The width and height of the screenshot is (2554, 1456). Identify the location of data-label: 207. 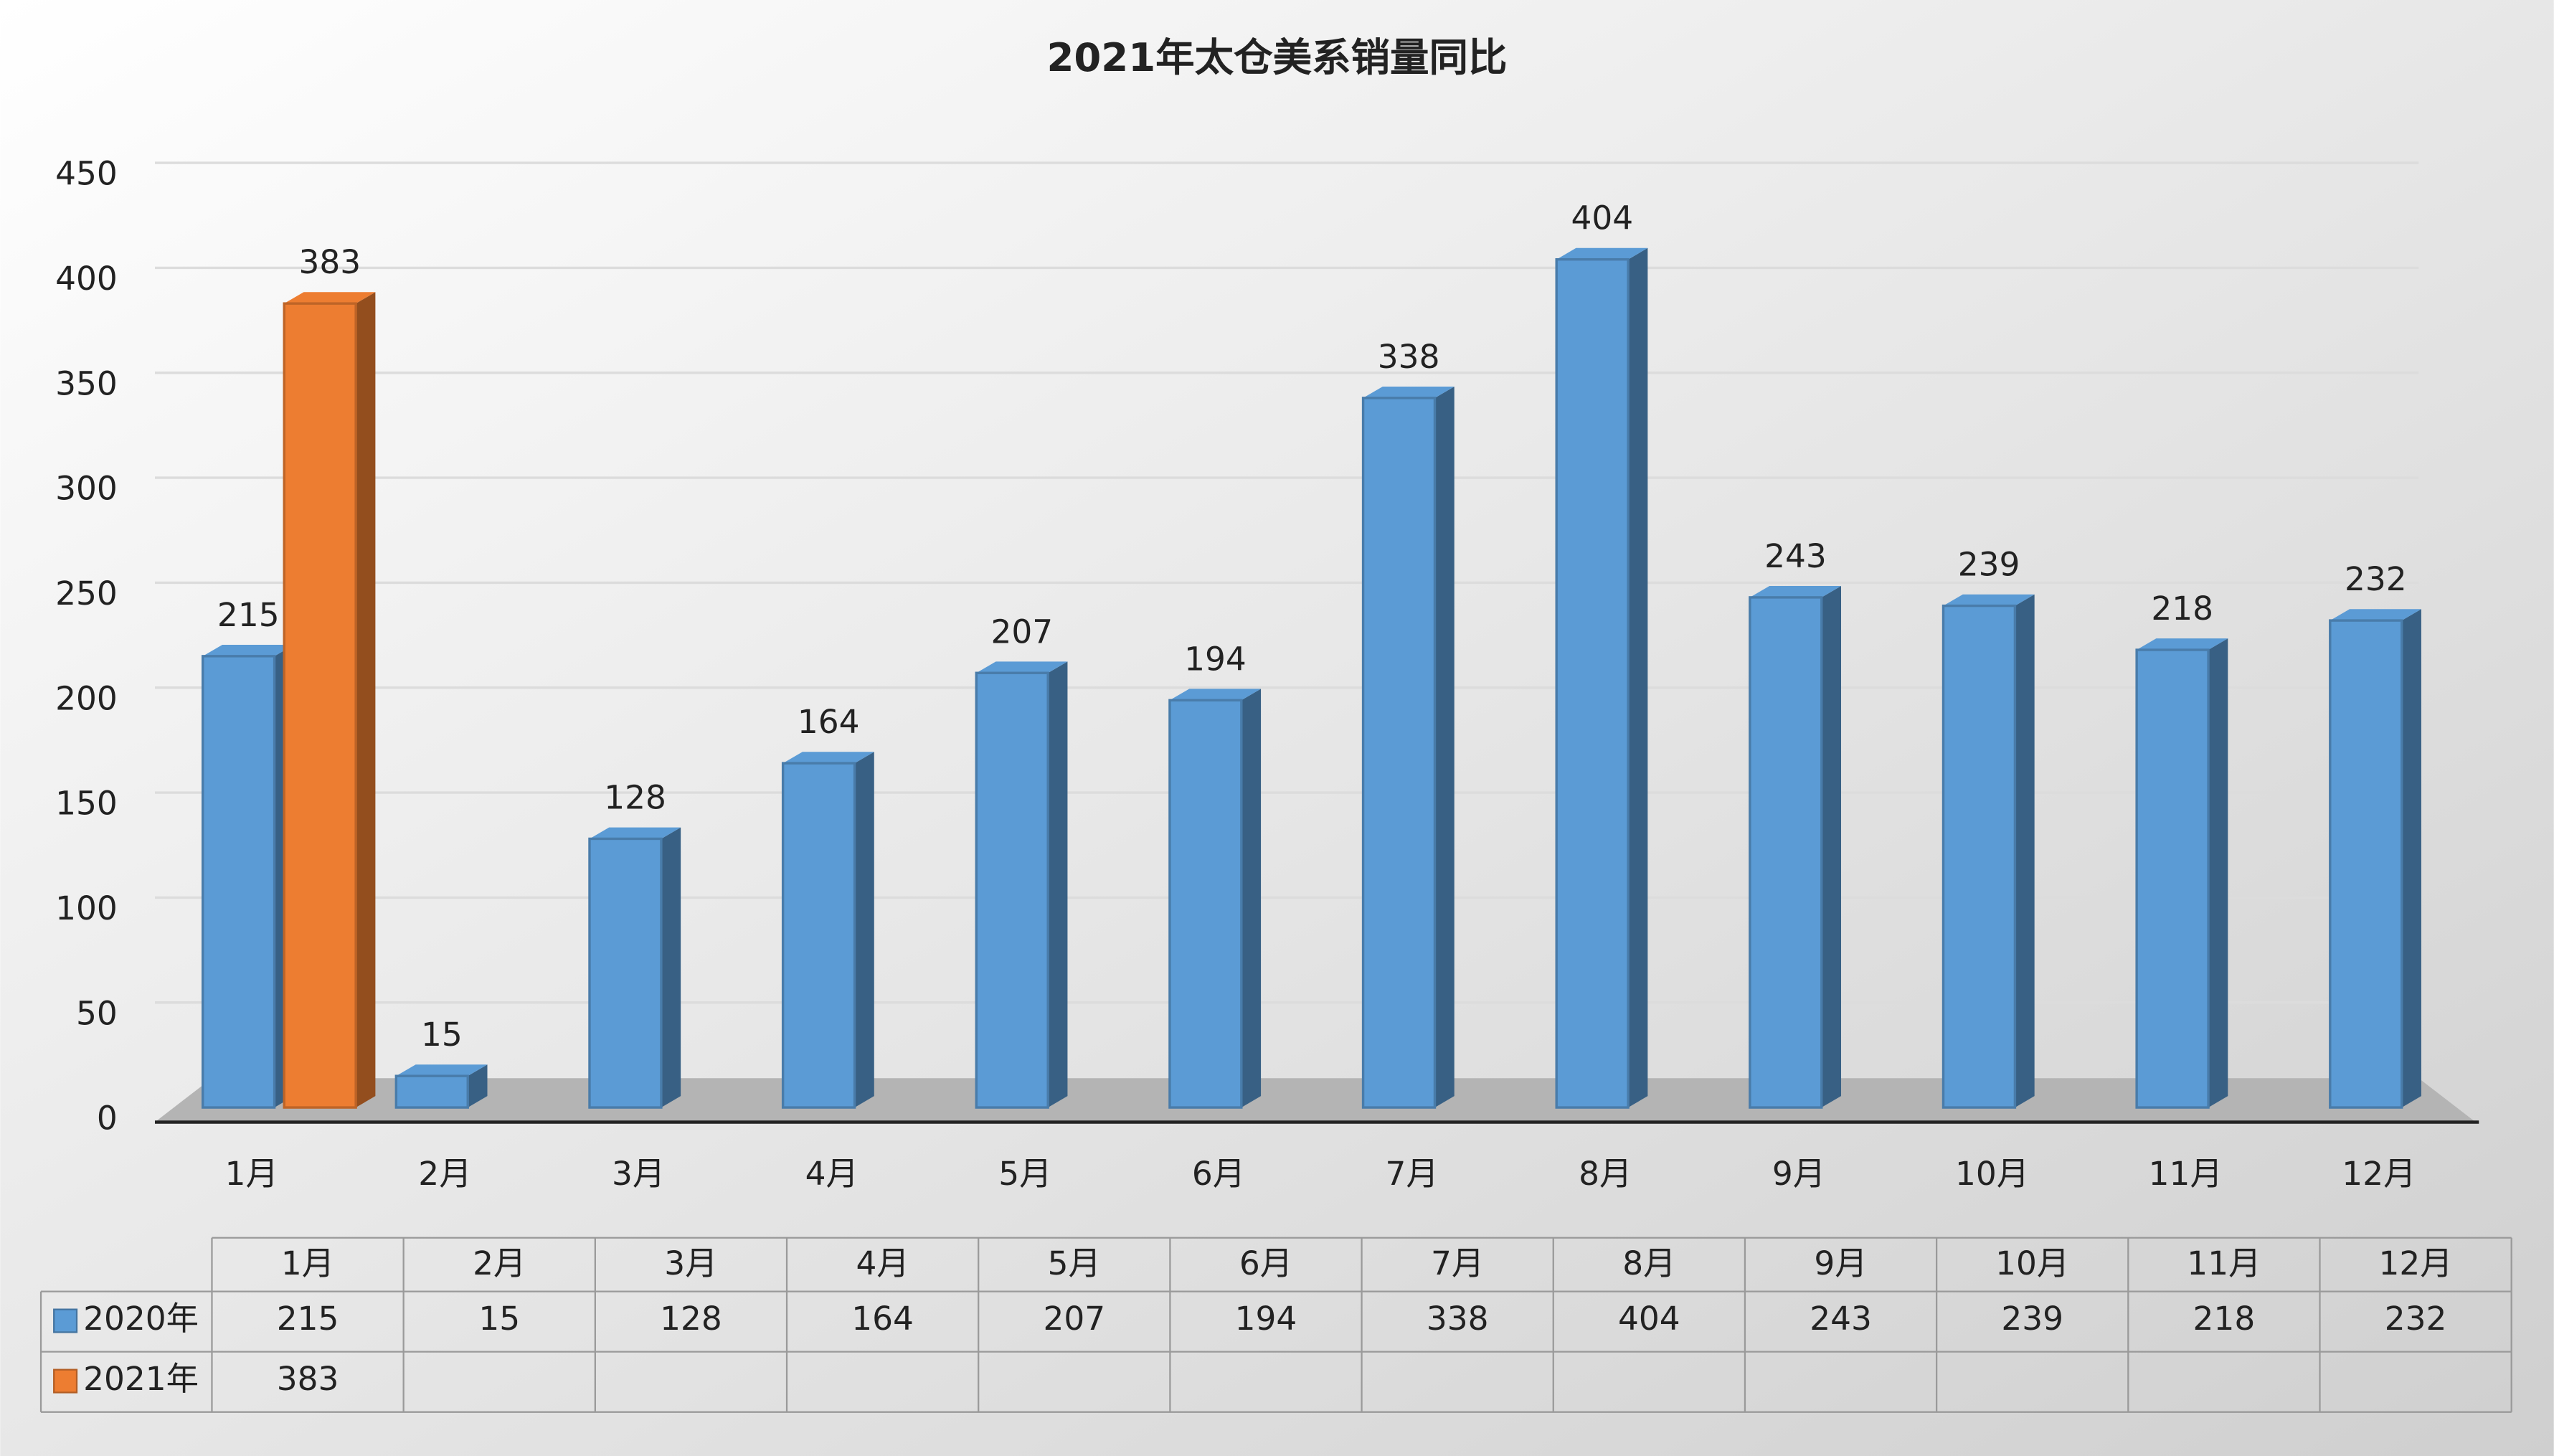
(1022, 632).